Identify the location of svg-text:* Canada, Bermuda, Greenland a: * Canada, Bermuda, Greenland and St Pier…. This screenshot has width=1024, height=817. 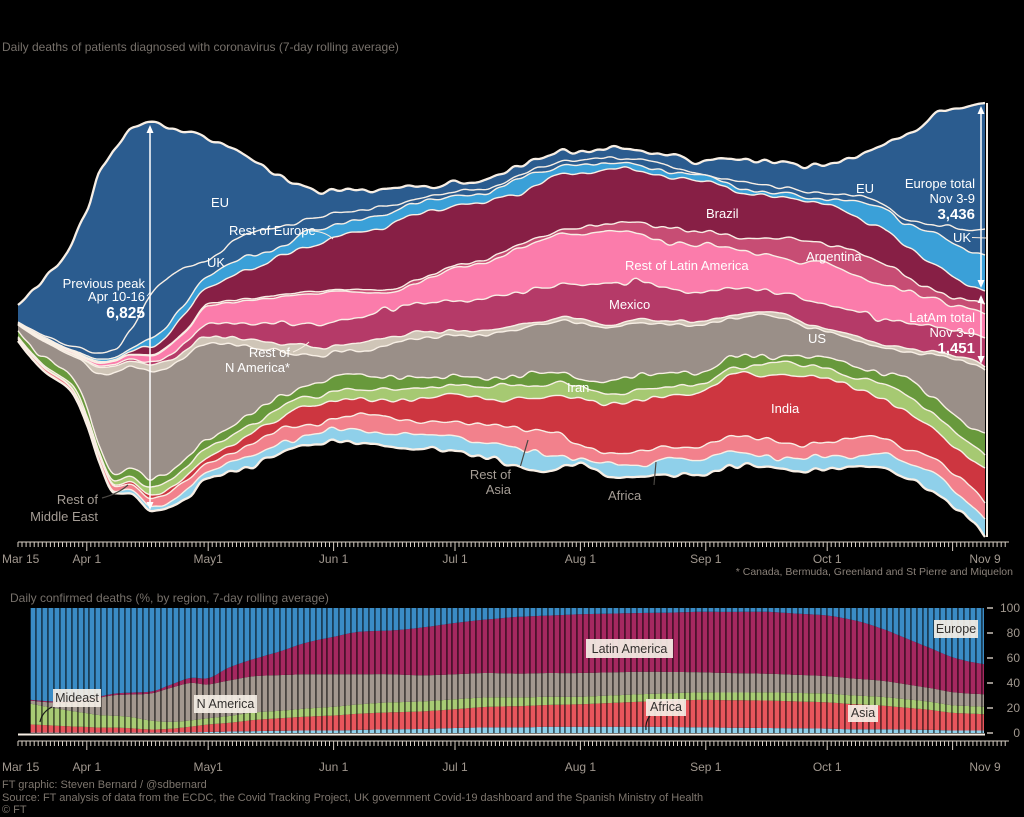
(874, 572).